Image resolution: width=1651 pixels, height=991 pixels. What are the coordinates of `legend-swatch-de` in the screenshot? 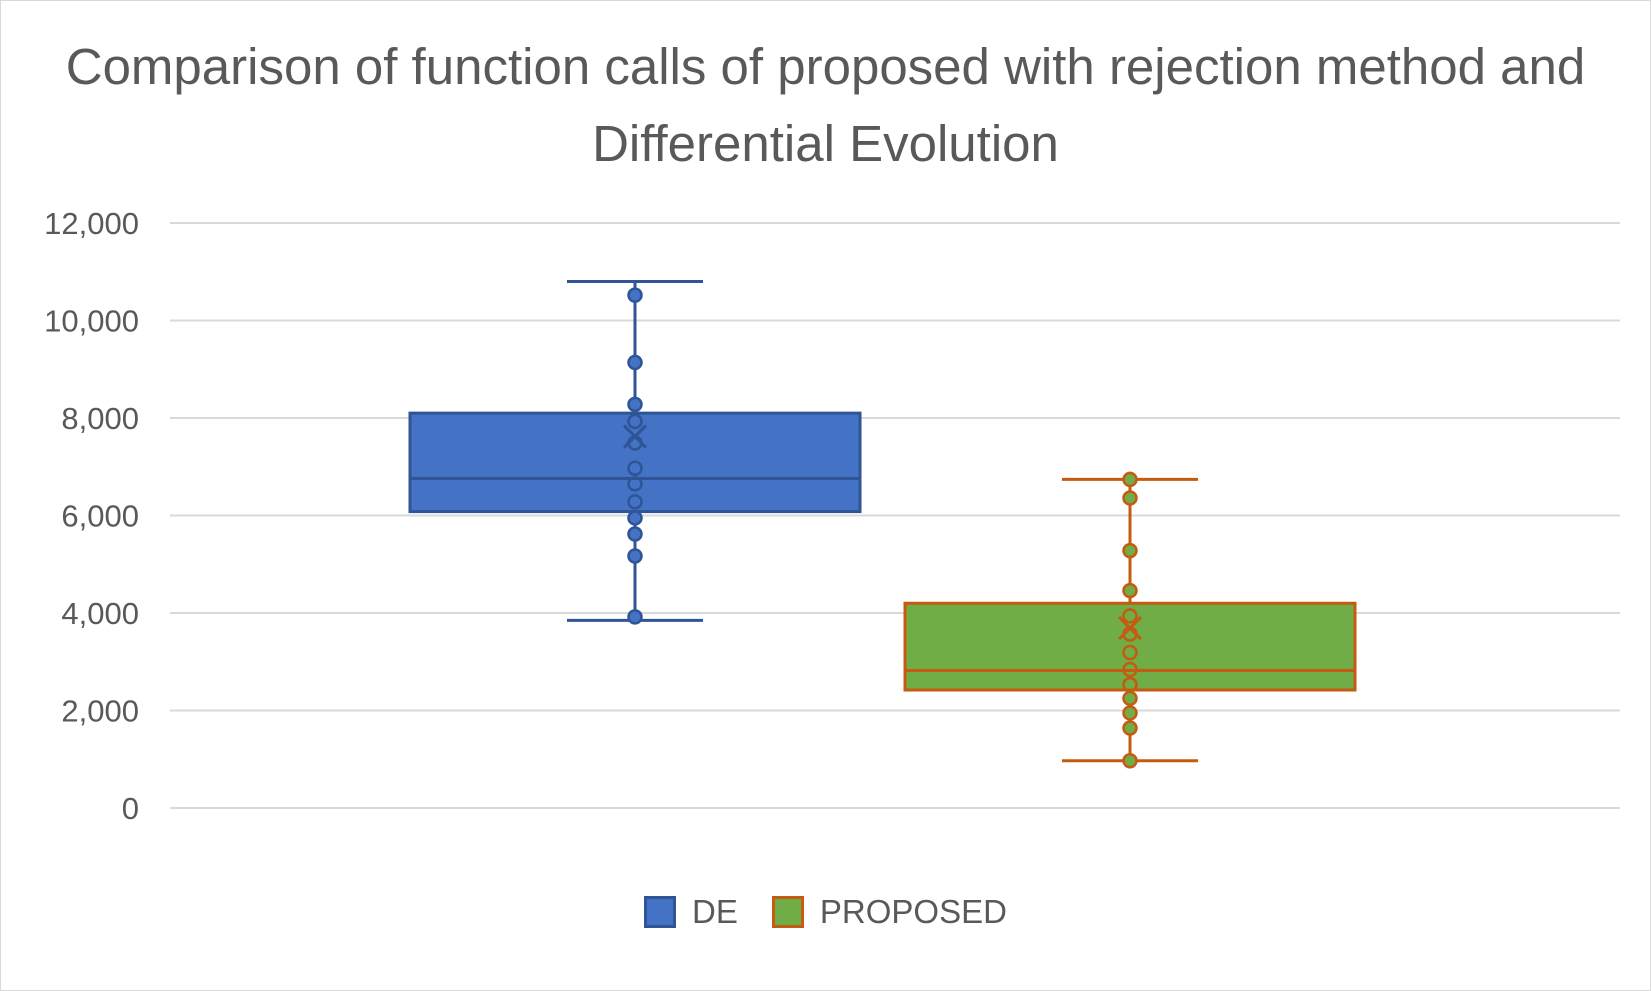 It's located at (660, 912).